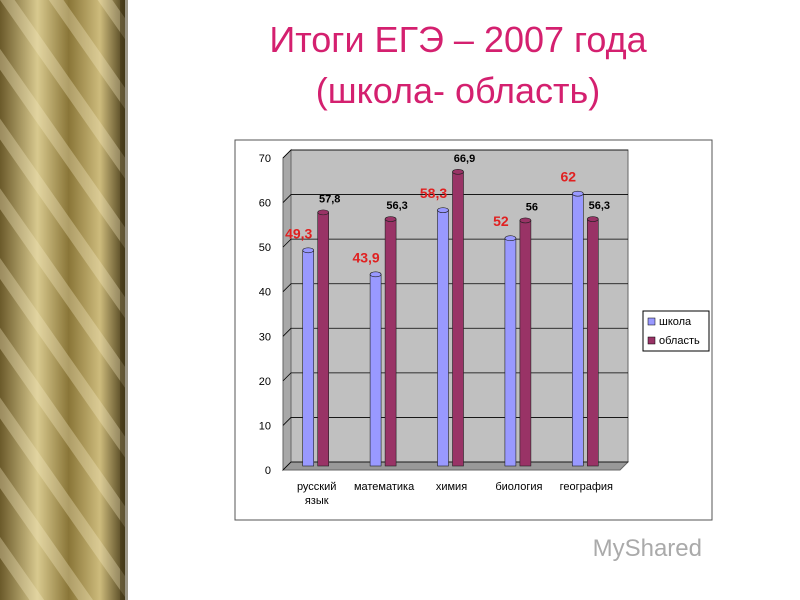 This screenshot has width=800, height=600. I want to click on x-tick-label: русский язык, so click(316, 494).